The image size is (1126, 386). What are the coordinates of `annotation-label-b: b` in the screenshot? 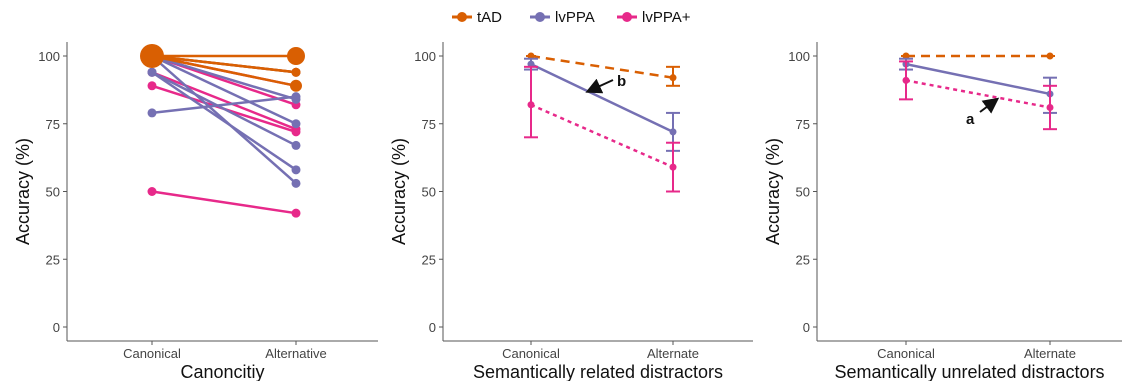 It's located at (621, 81).